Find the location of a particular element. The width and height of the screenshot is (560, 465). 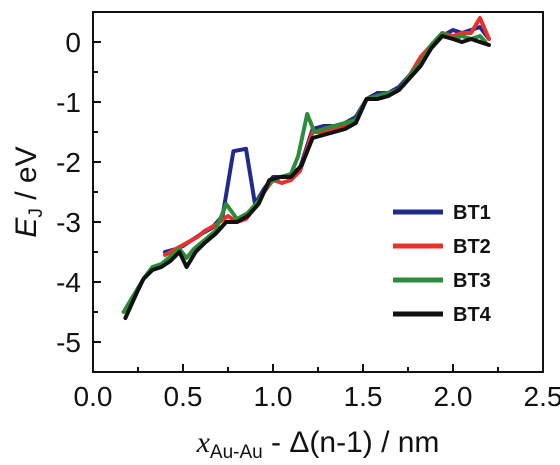

y-tick-label: -2 is located at coordinates (68, 162).